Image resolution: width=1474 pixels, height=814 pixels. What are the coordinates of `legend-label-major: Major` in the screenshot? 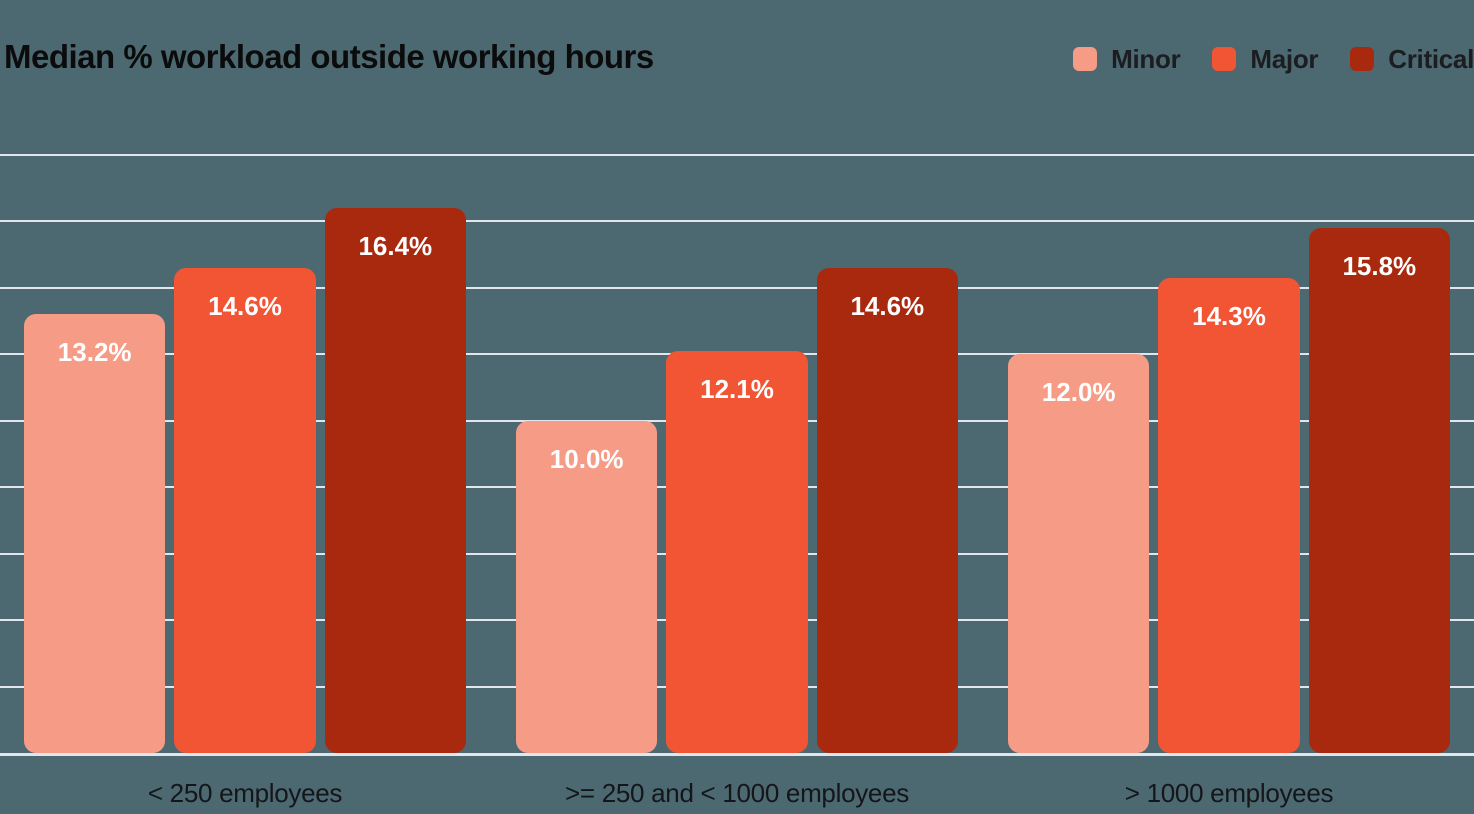 It's located at (1284, 59).